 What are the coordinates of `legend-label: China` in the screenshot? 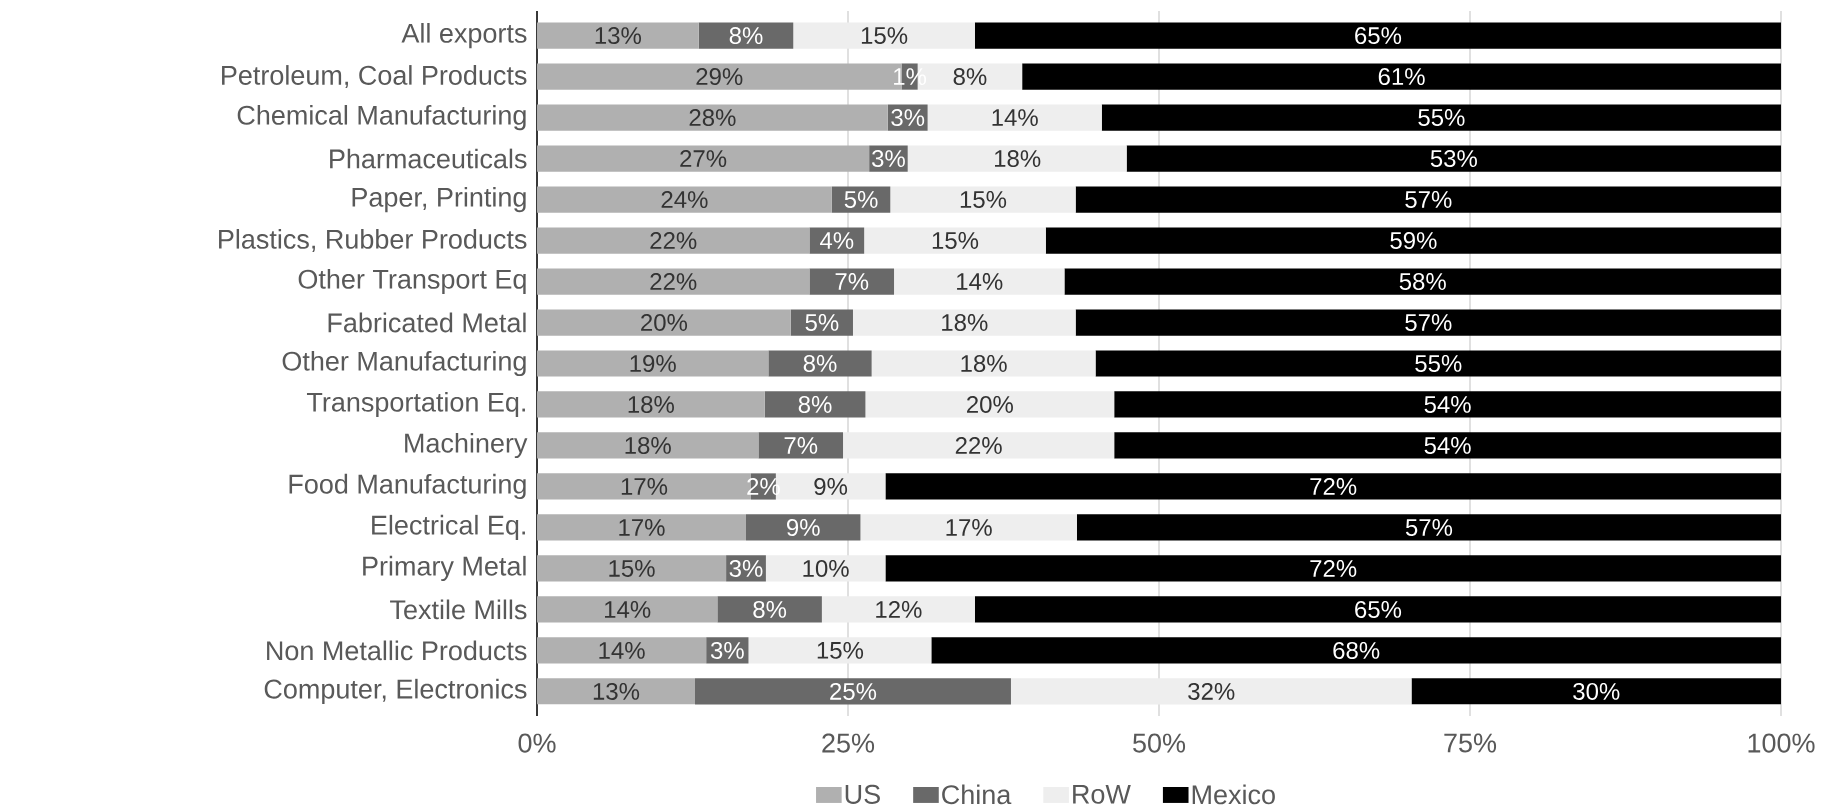 It's located at (977, 794).